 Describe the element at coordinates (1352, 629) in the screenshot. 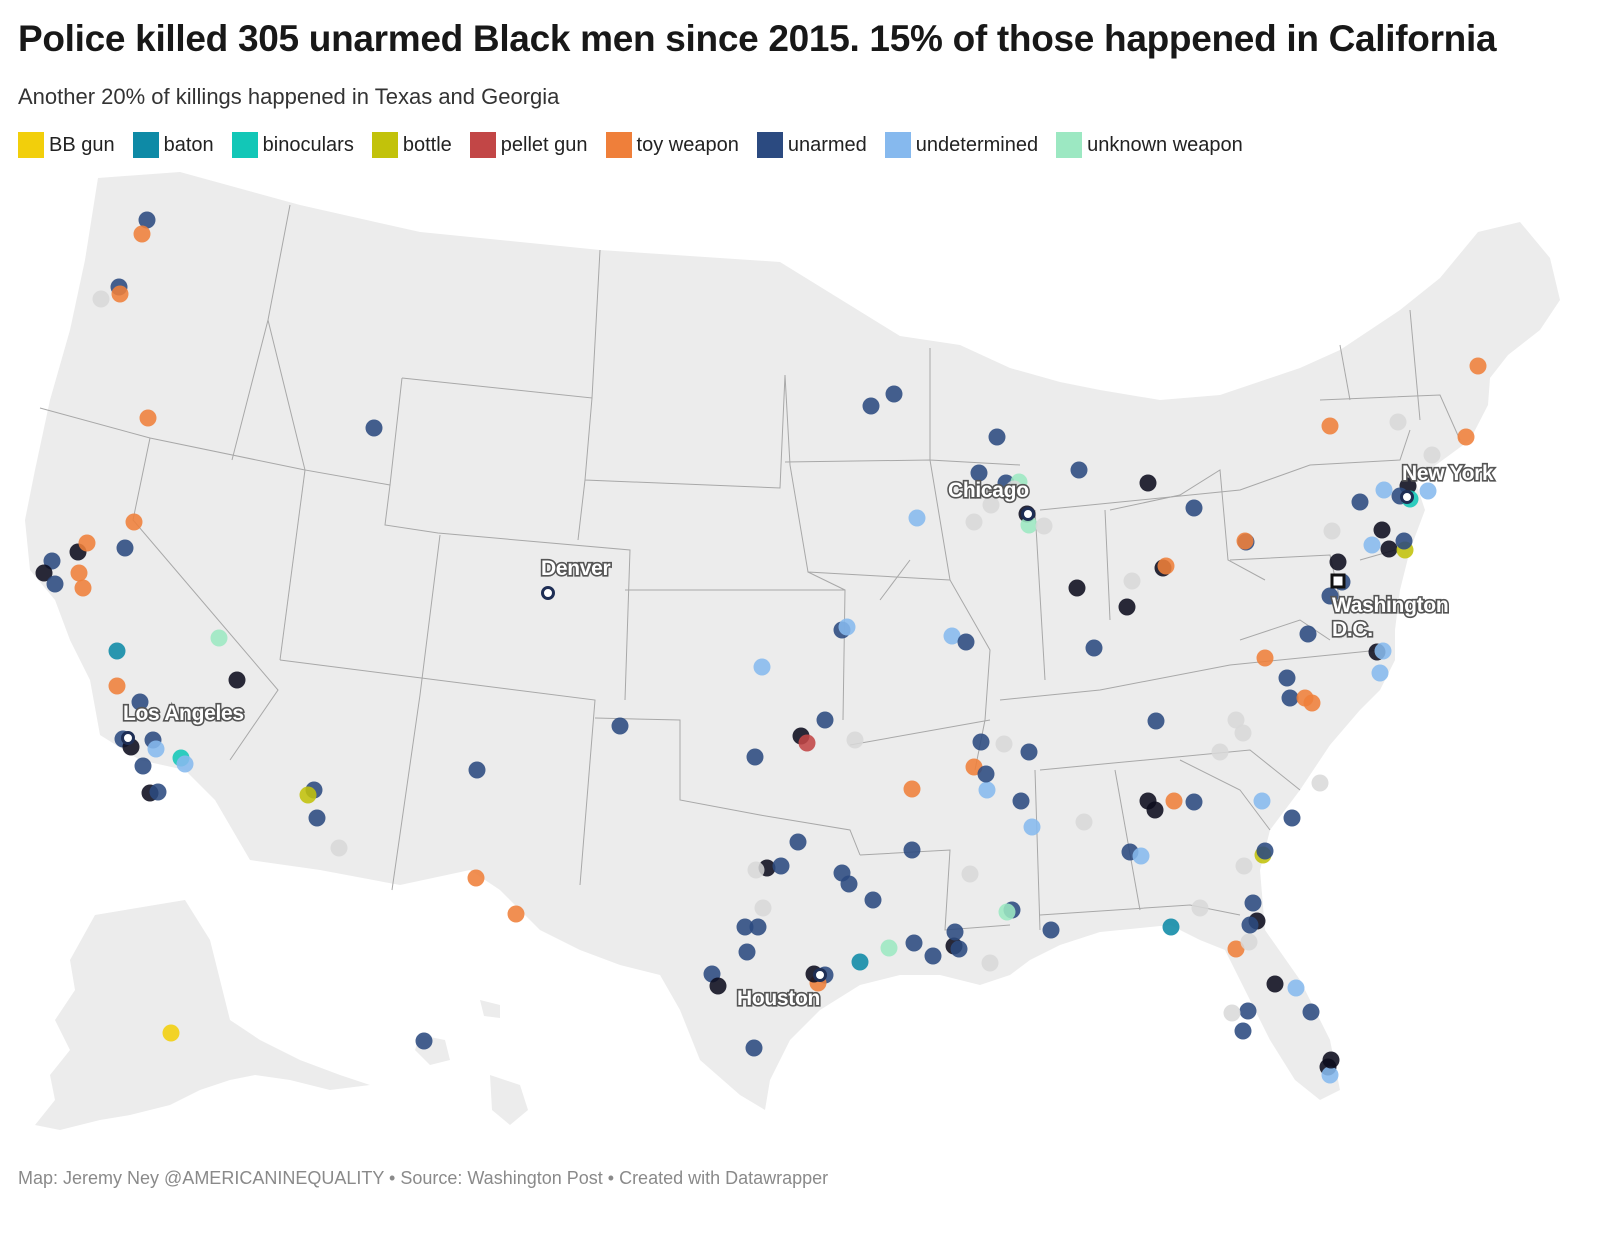

I see `city-label-dc: D.C.` at that location.